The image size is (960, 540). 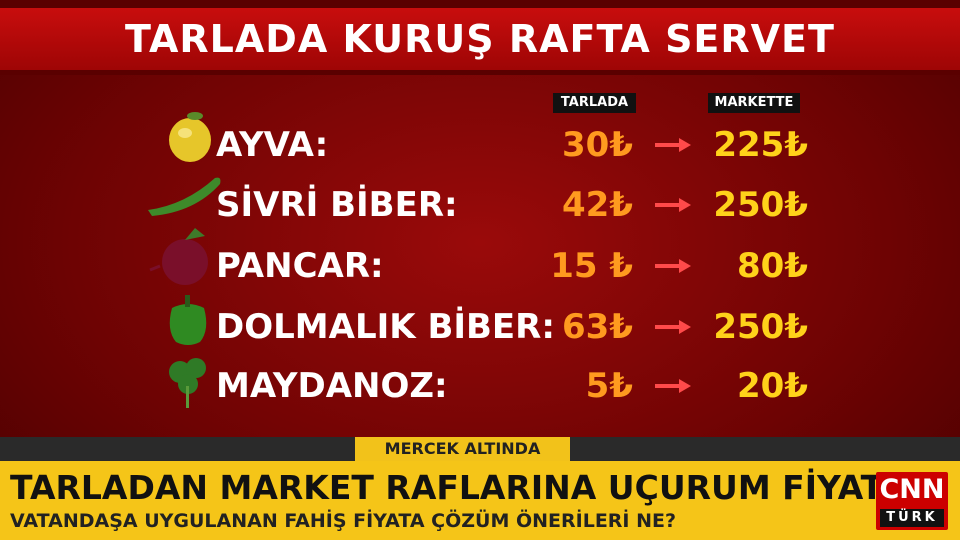 I want to click on ticker-band, so click(x=480, y=500).